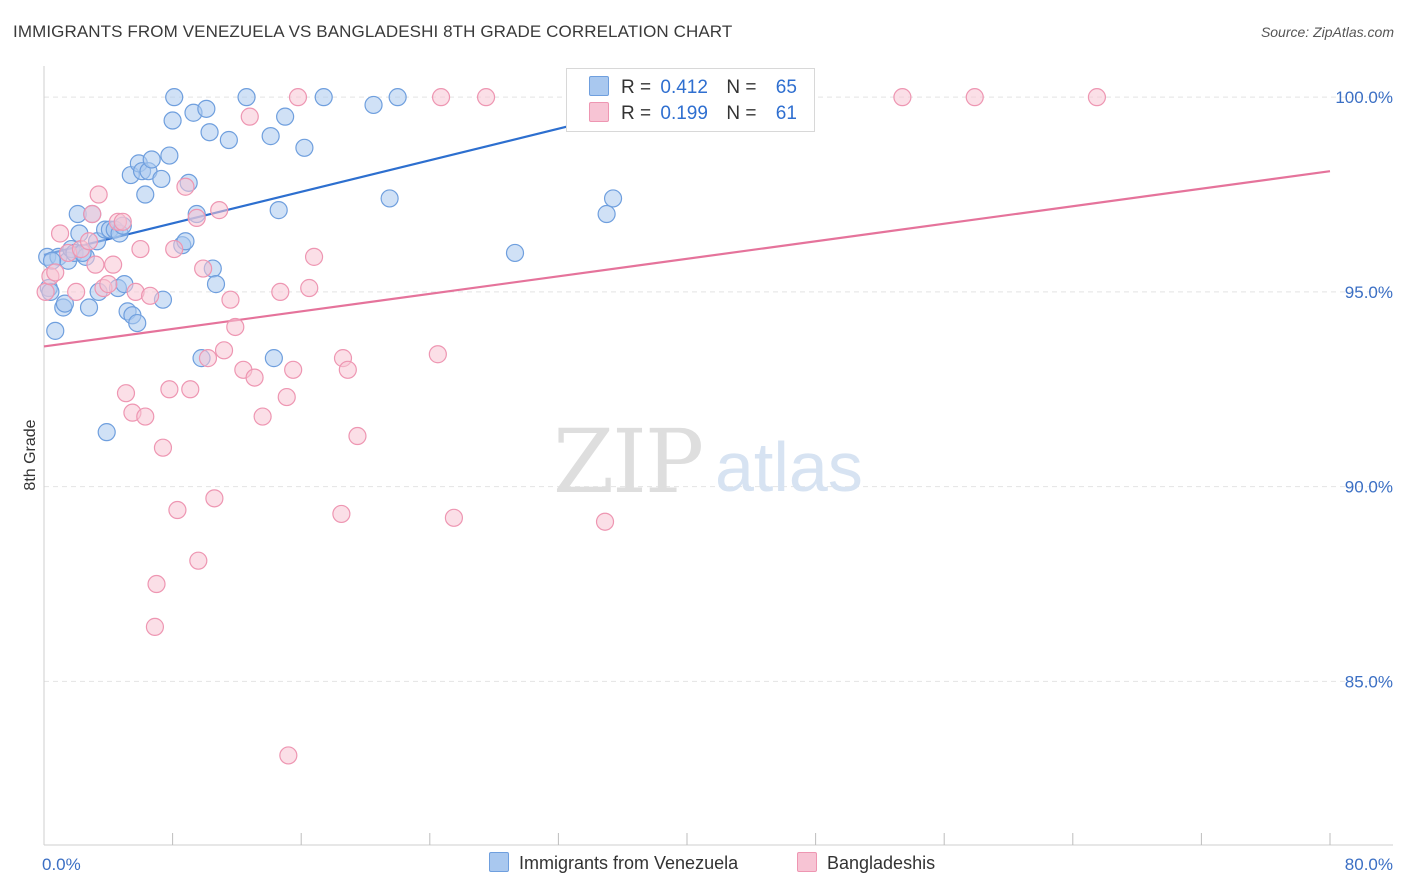 This screenshot has width=1406, height=892. I want to click on y-tick-labels: 85.0% 90.0% 95.0% 100.0%, so click(1364, 389).